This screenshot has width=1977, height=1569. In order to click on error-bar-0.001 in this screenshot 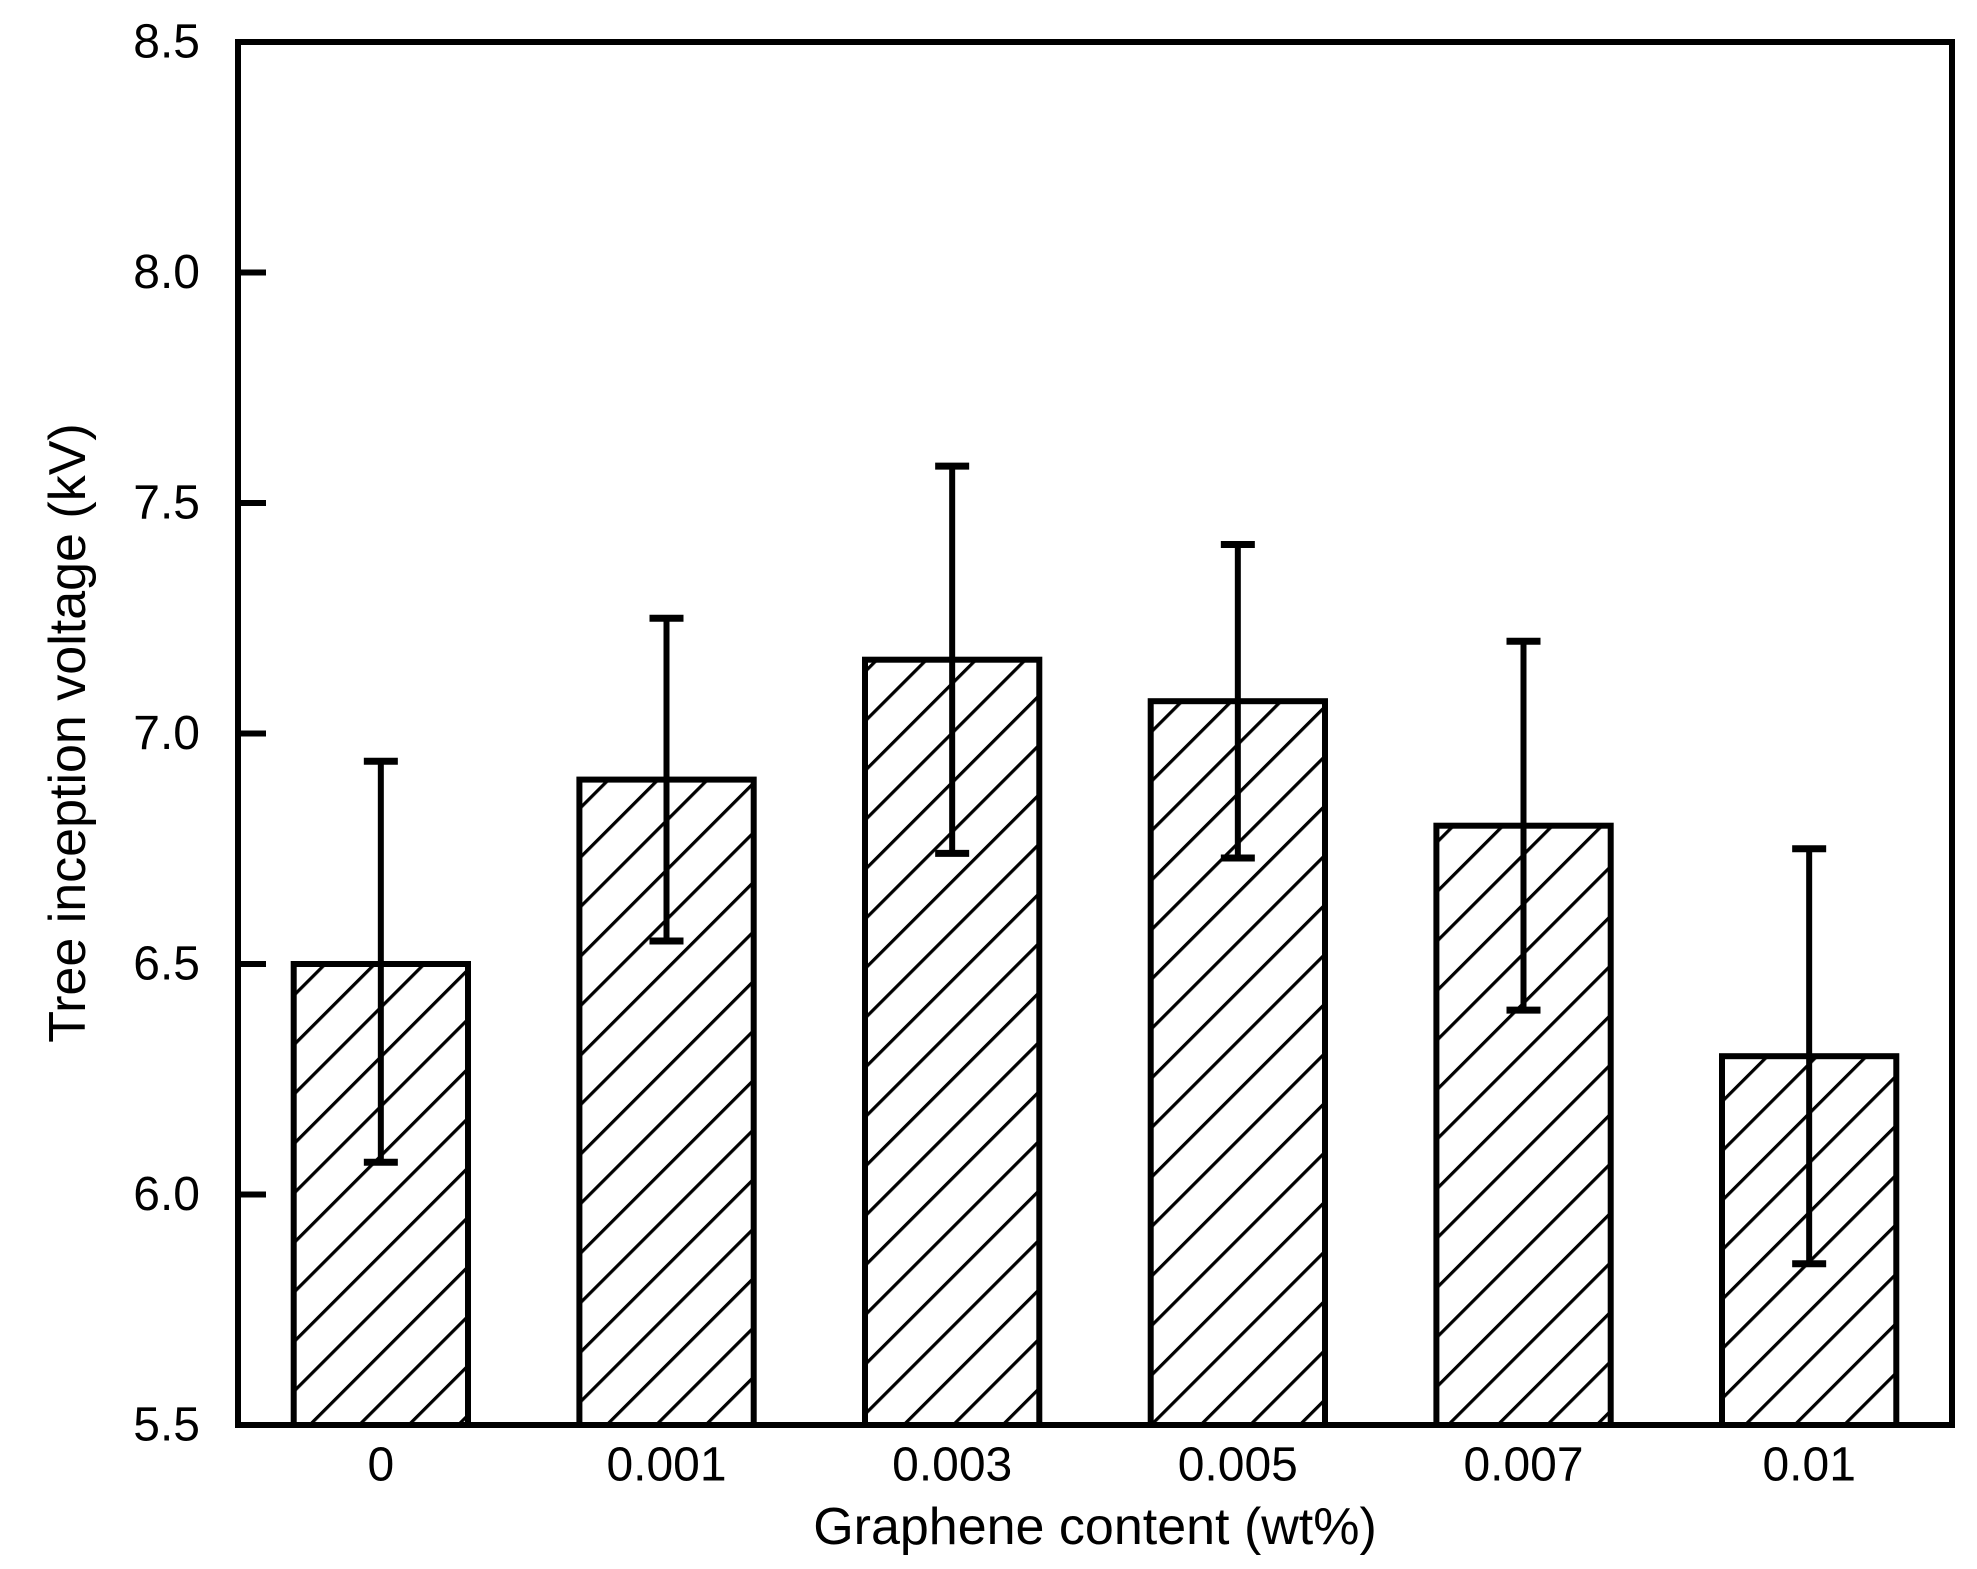, I will do `click(666, 779)`.